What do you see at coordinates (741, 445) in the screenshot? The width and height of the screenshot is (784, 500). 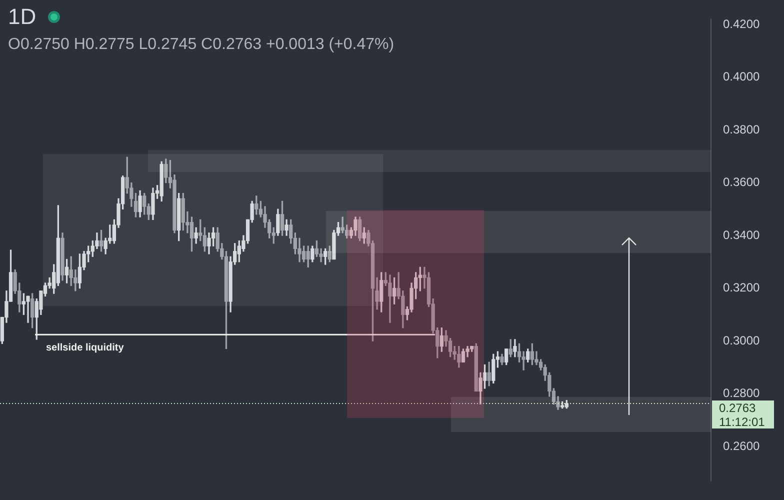 I see `y-tick-label: 0.2600` at bounding box center [741, 445].